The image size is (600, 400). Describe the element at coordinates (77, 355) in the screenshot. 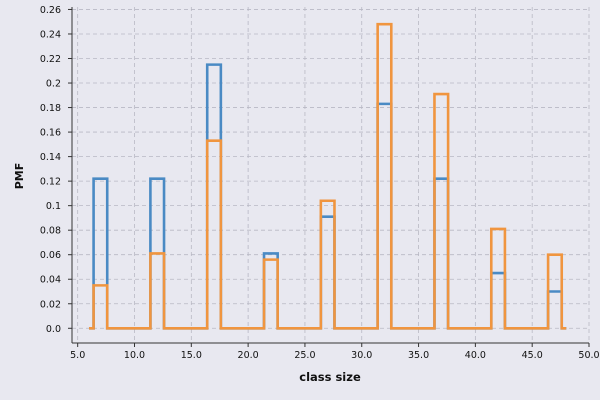

I see `x-tick-label: 5.0` at that location.